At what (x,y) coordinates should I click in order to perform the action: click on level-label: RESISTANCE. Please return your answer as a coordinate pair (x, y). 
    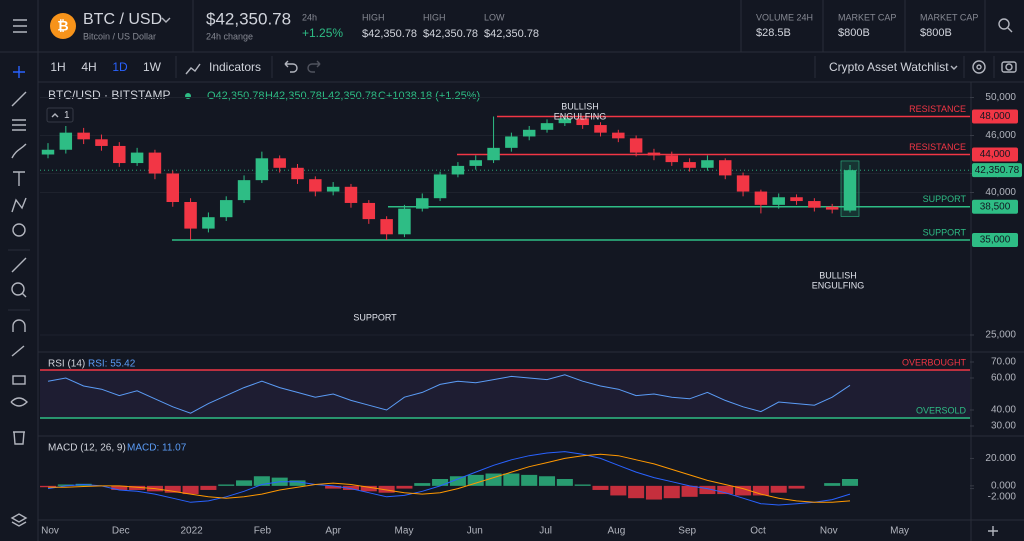
    Looking at the image, I should click on (937, 109).